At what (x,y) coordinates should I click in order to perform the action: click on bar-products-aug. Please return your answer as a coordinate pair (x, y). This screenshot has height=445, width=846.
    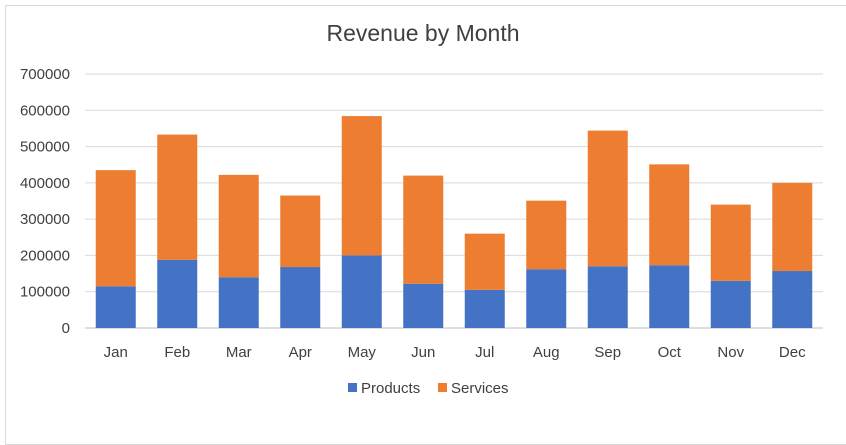
    Looking at the image, I should click on (546, 298).